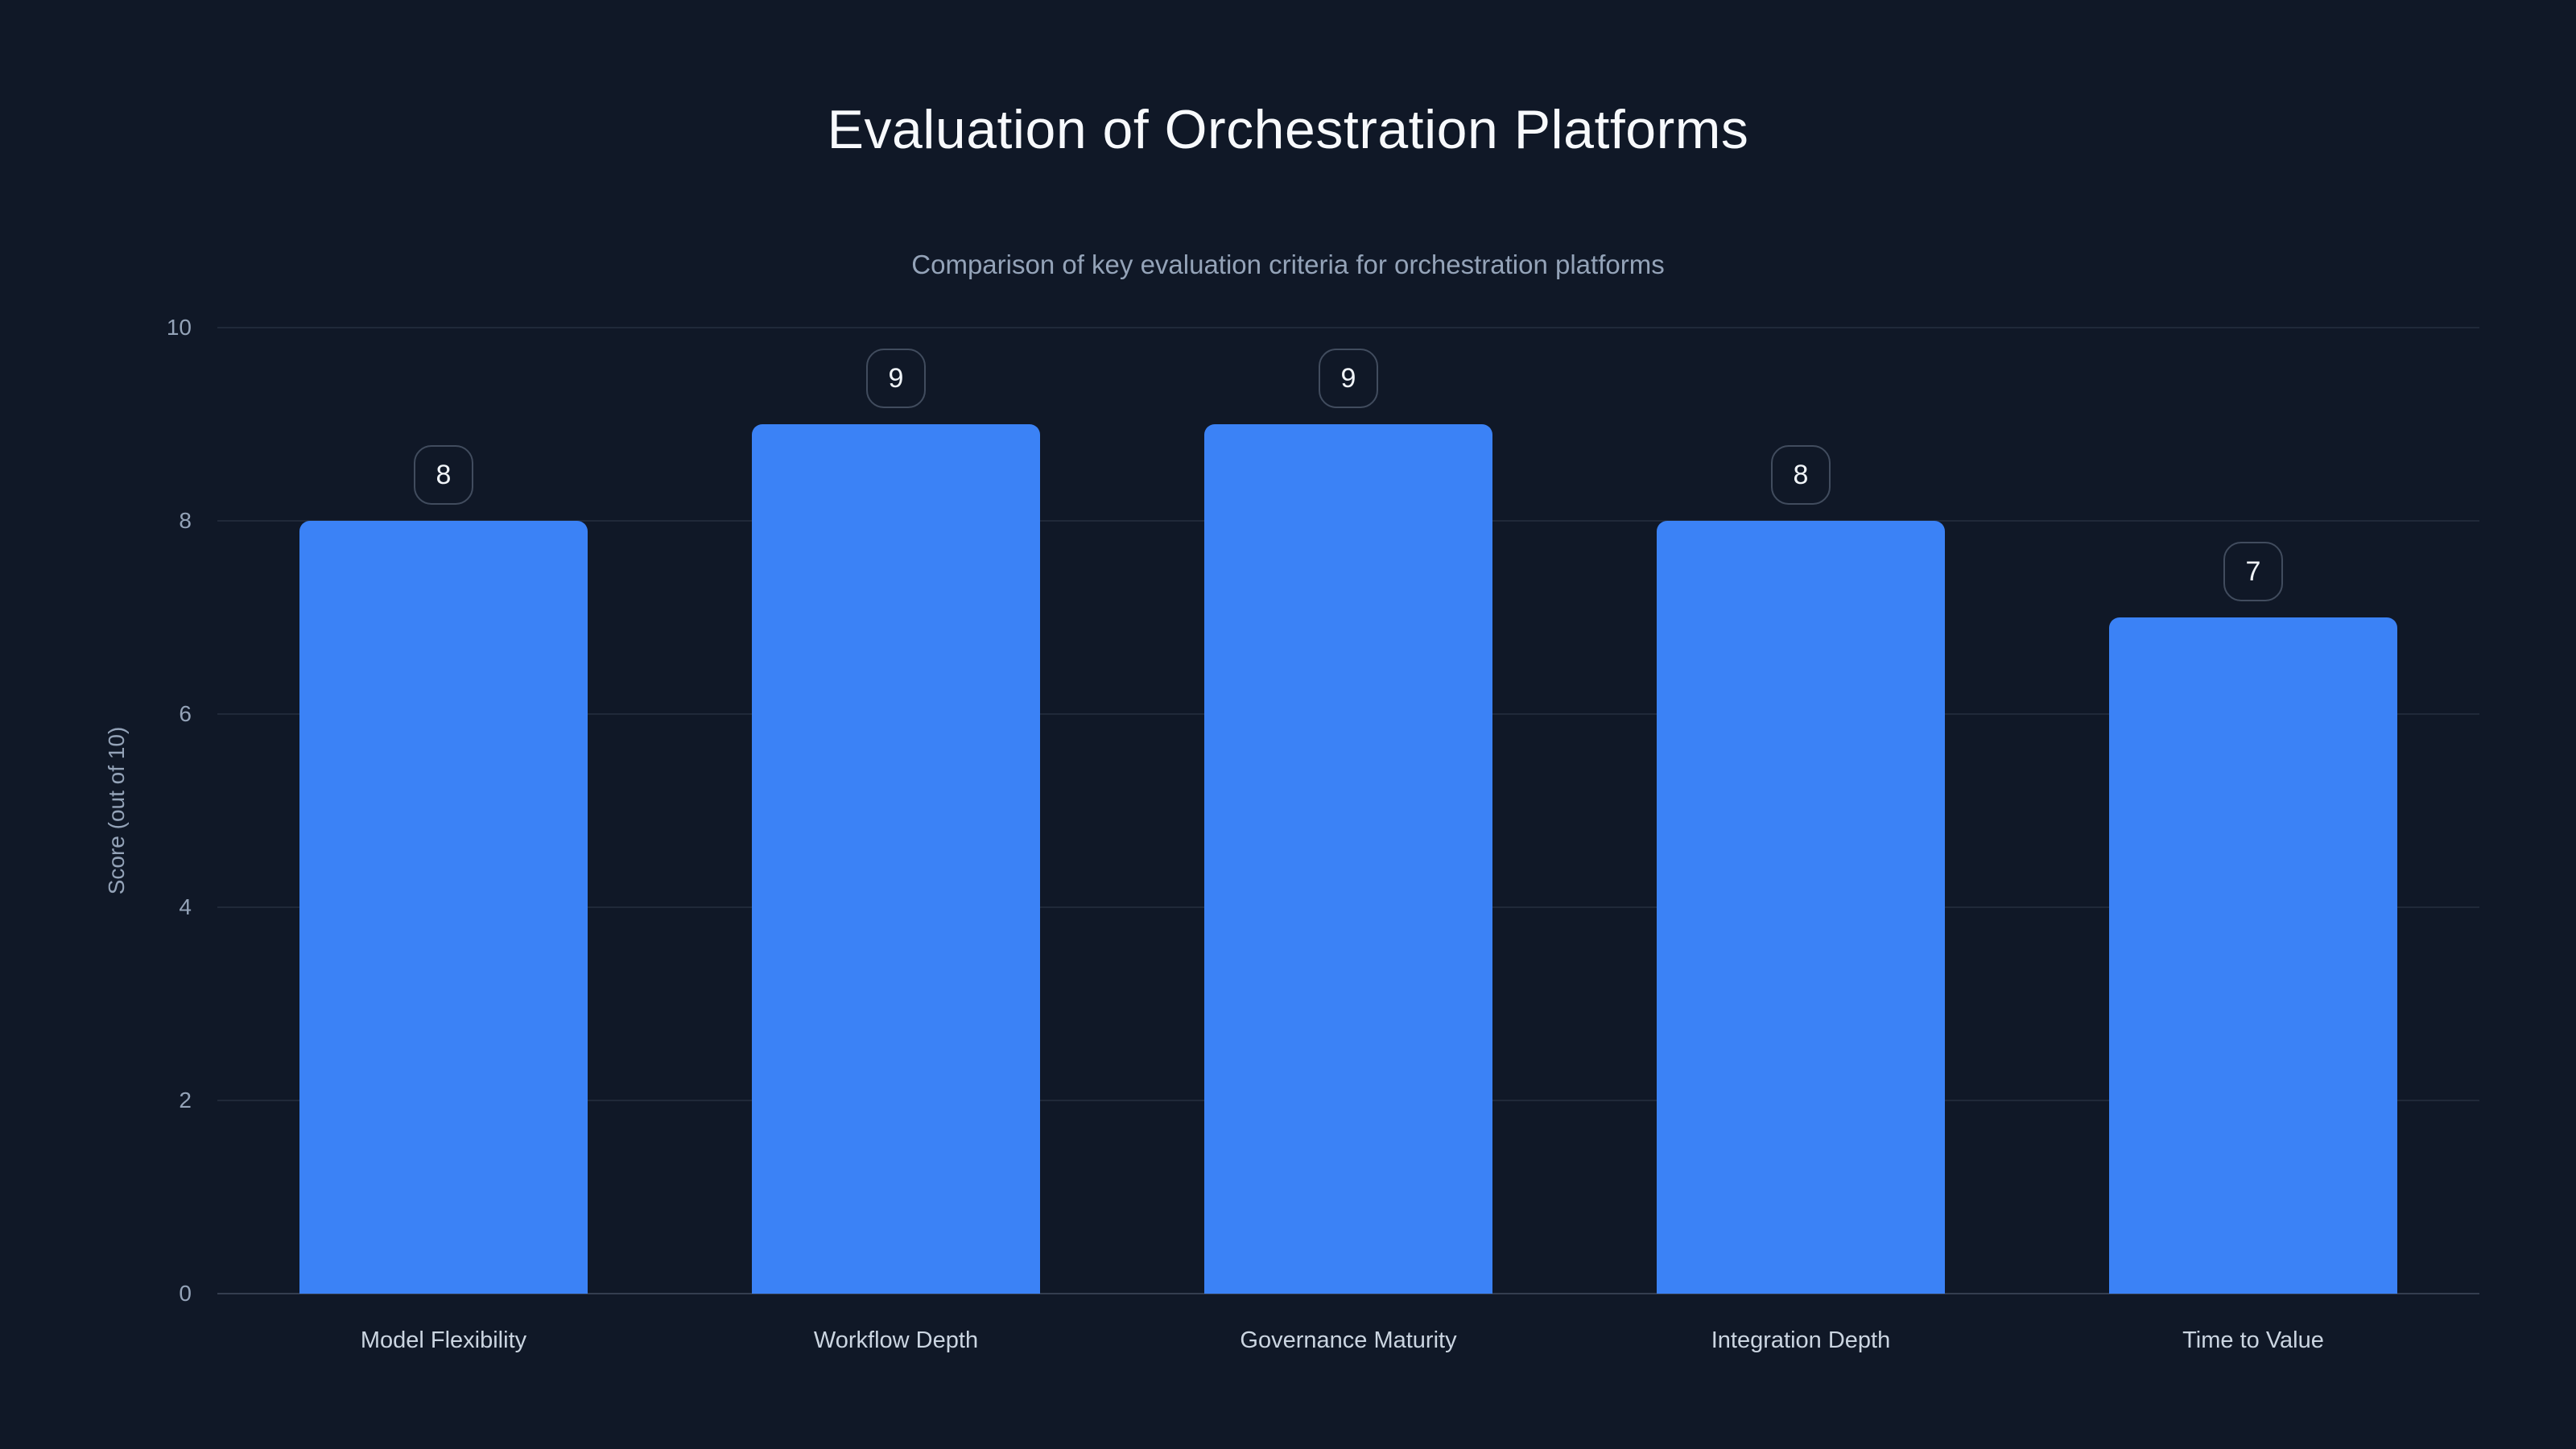 Image resolution: width=2576 pixels, height=1449 pixels. Describe the element at coordinates (1801, 907) in the screenshot. I see `bar-integration-depth` at that location.